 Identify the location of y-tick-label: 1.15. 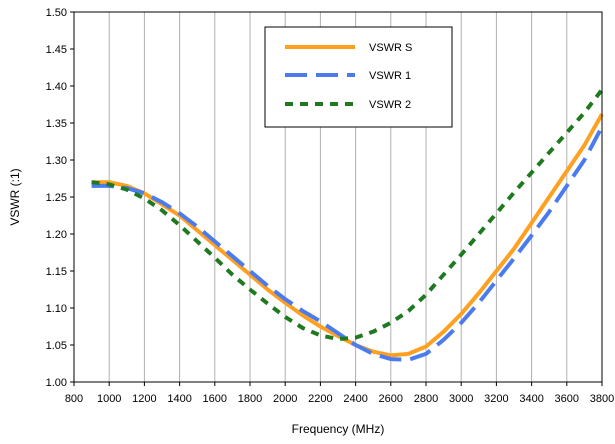
(56, 272).